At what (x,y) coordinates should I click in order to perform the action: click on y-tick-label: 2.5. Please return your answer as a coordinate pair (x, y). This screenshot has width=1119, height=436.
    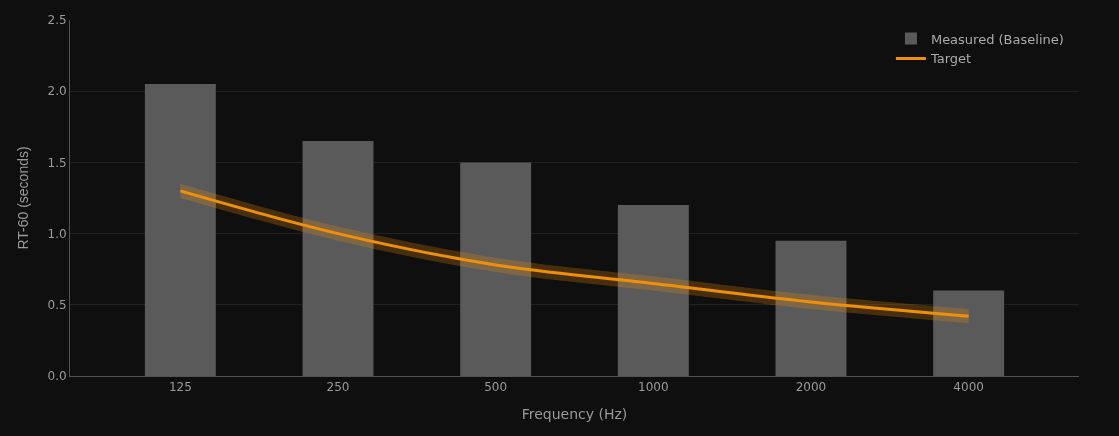
    Looking at the image, I should click on (57, 20).